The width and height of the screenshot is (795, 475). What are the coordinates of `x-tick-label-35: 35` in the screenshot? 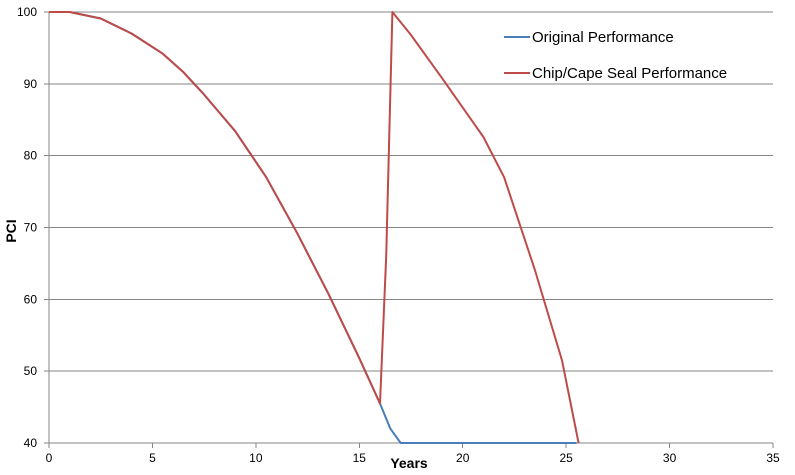 It's located at (773, 458).